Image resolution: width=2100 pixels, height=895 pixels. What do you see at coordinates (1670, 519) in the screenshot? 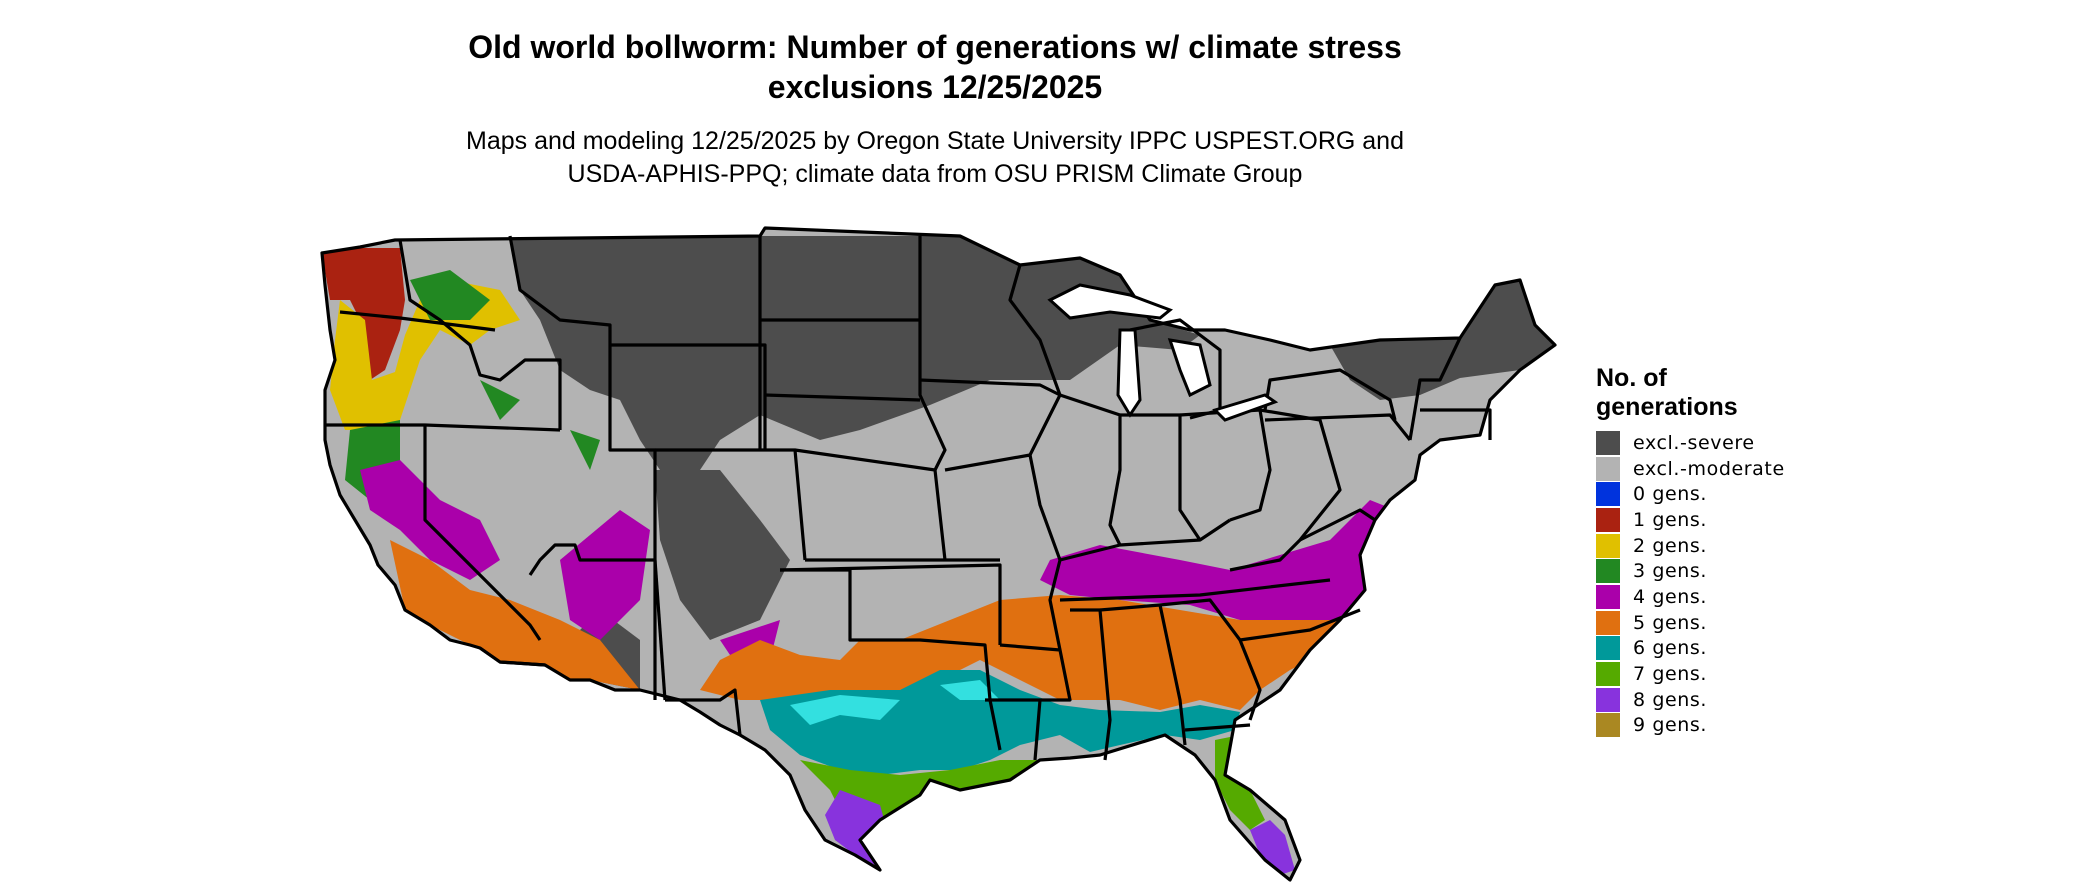
I see `legend-label: 1 gens.` at bounding box center [1670, 519].